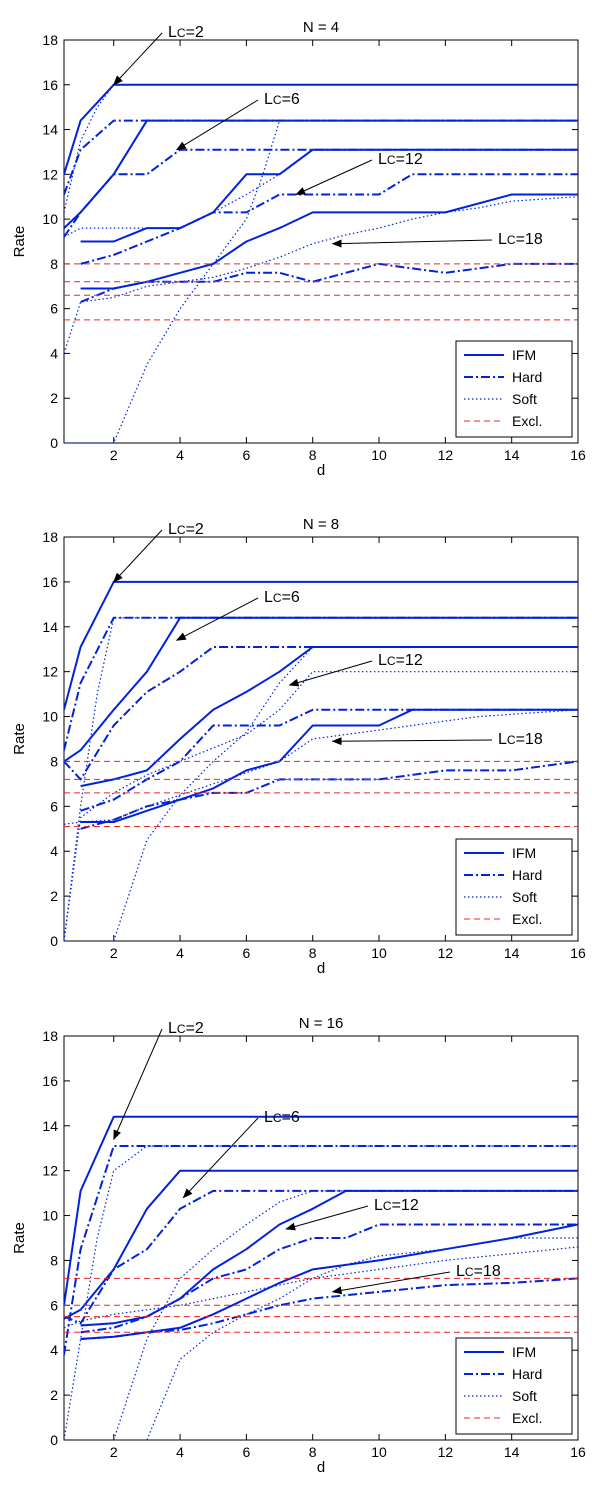 The image size is (592, 1494). Describe the element at coordinates (321, 27) in the screenshot. I see `chart-title: N = 4` at that location.